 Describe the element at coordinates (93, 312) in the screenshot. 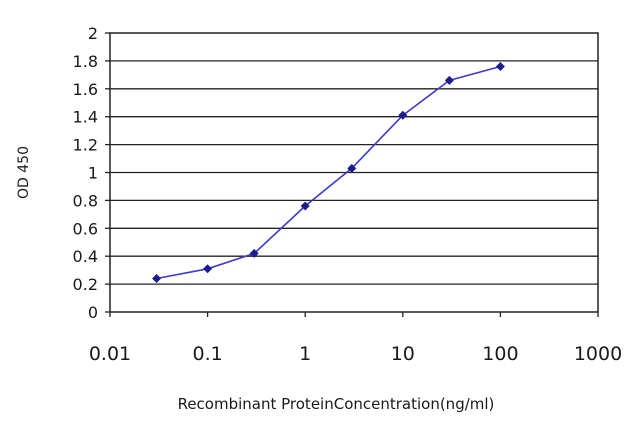

I see `y-tick-label: 0` at that location.